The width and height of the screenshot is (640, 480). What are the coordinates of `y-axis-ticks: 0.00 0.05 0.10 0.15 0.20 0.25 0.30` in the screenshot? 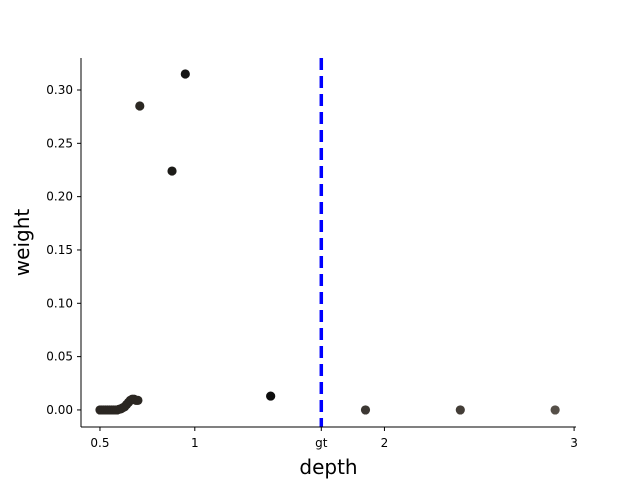 It's located at (63, 250).